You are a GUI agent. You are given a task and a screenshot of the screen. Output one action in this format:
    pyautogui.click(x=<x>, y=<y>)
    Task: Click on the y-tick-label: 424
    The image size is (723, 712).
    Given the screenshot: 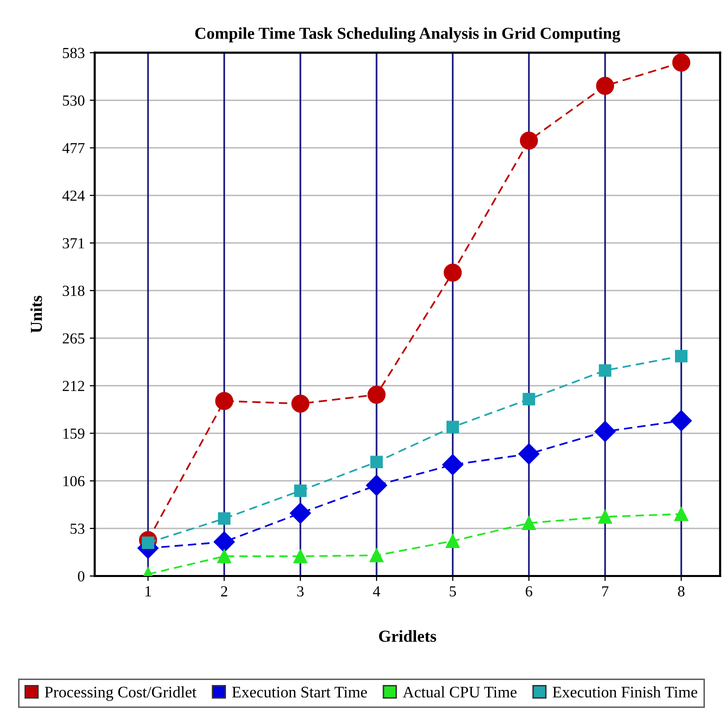 What is the action you would take?
    pyautogui.click(x=73, y=195)
    